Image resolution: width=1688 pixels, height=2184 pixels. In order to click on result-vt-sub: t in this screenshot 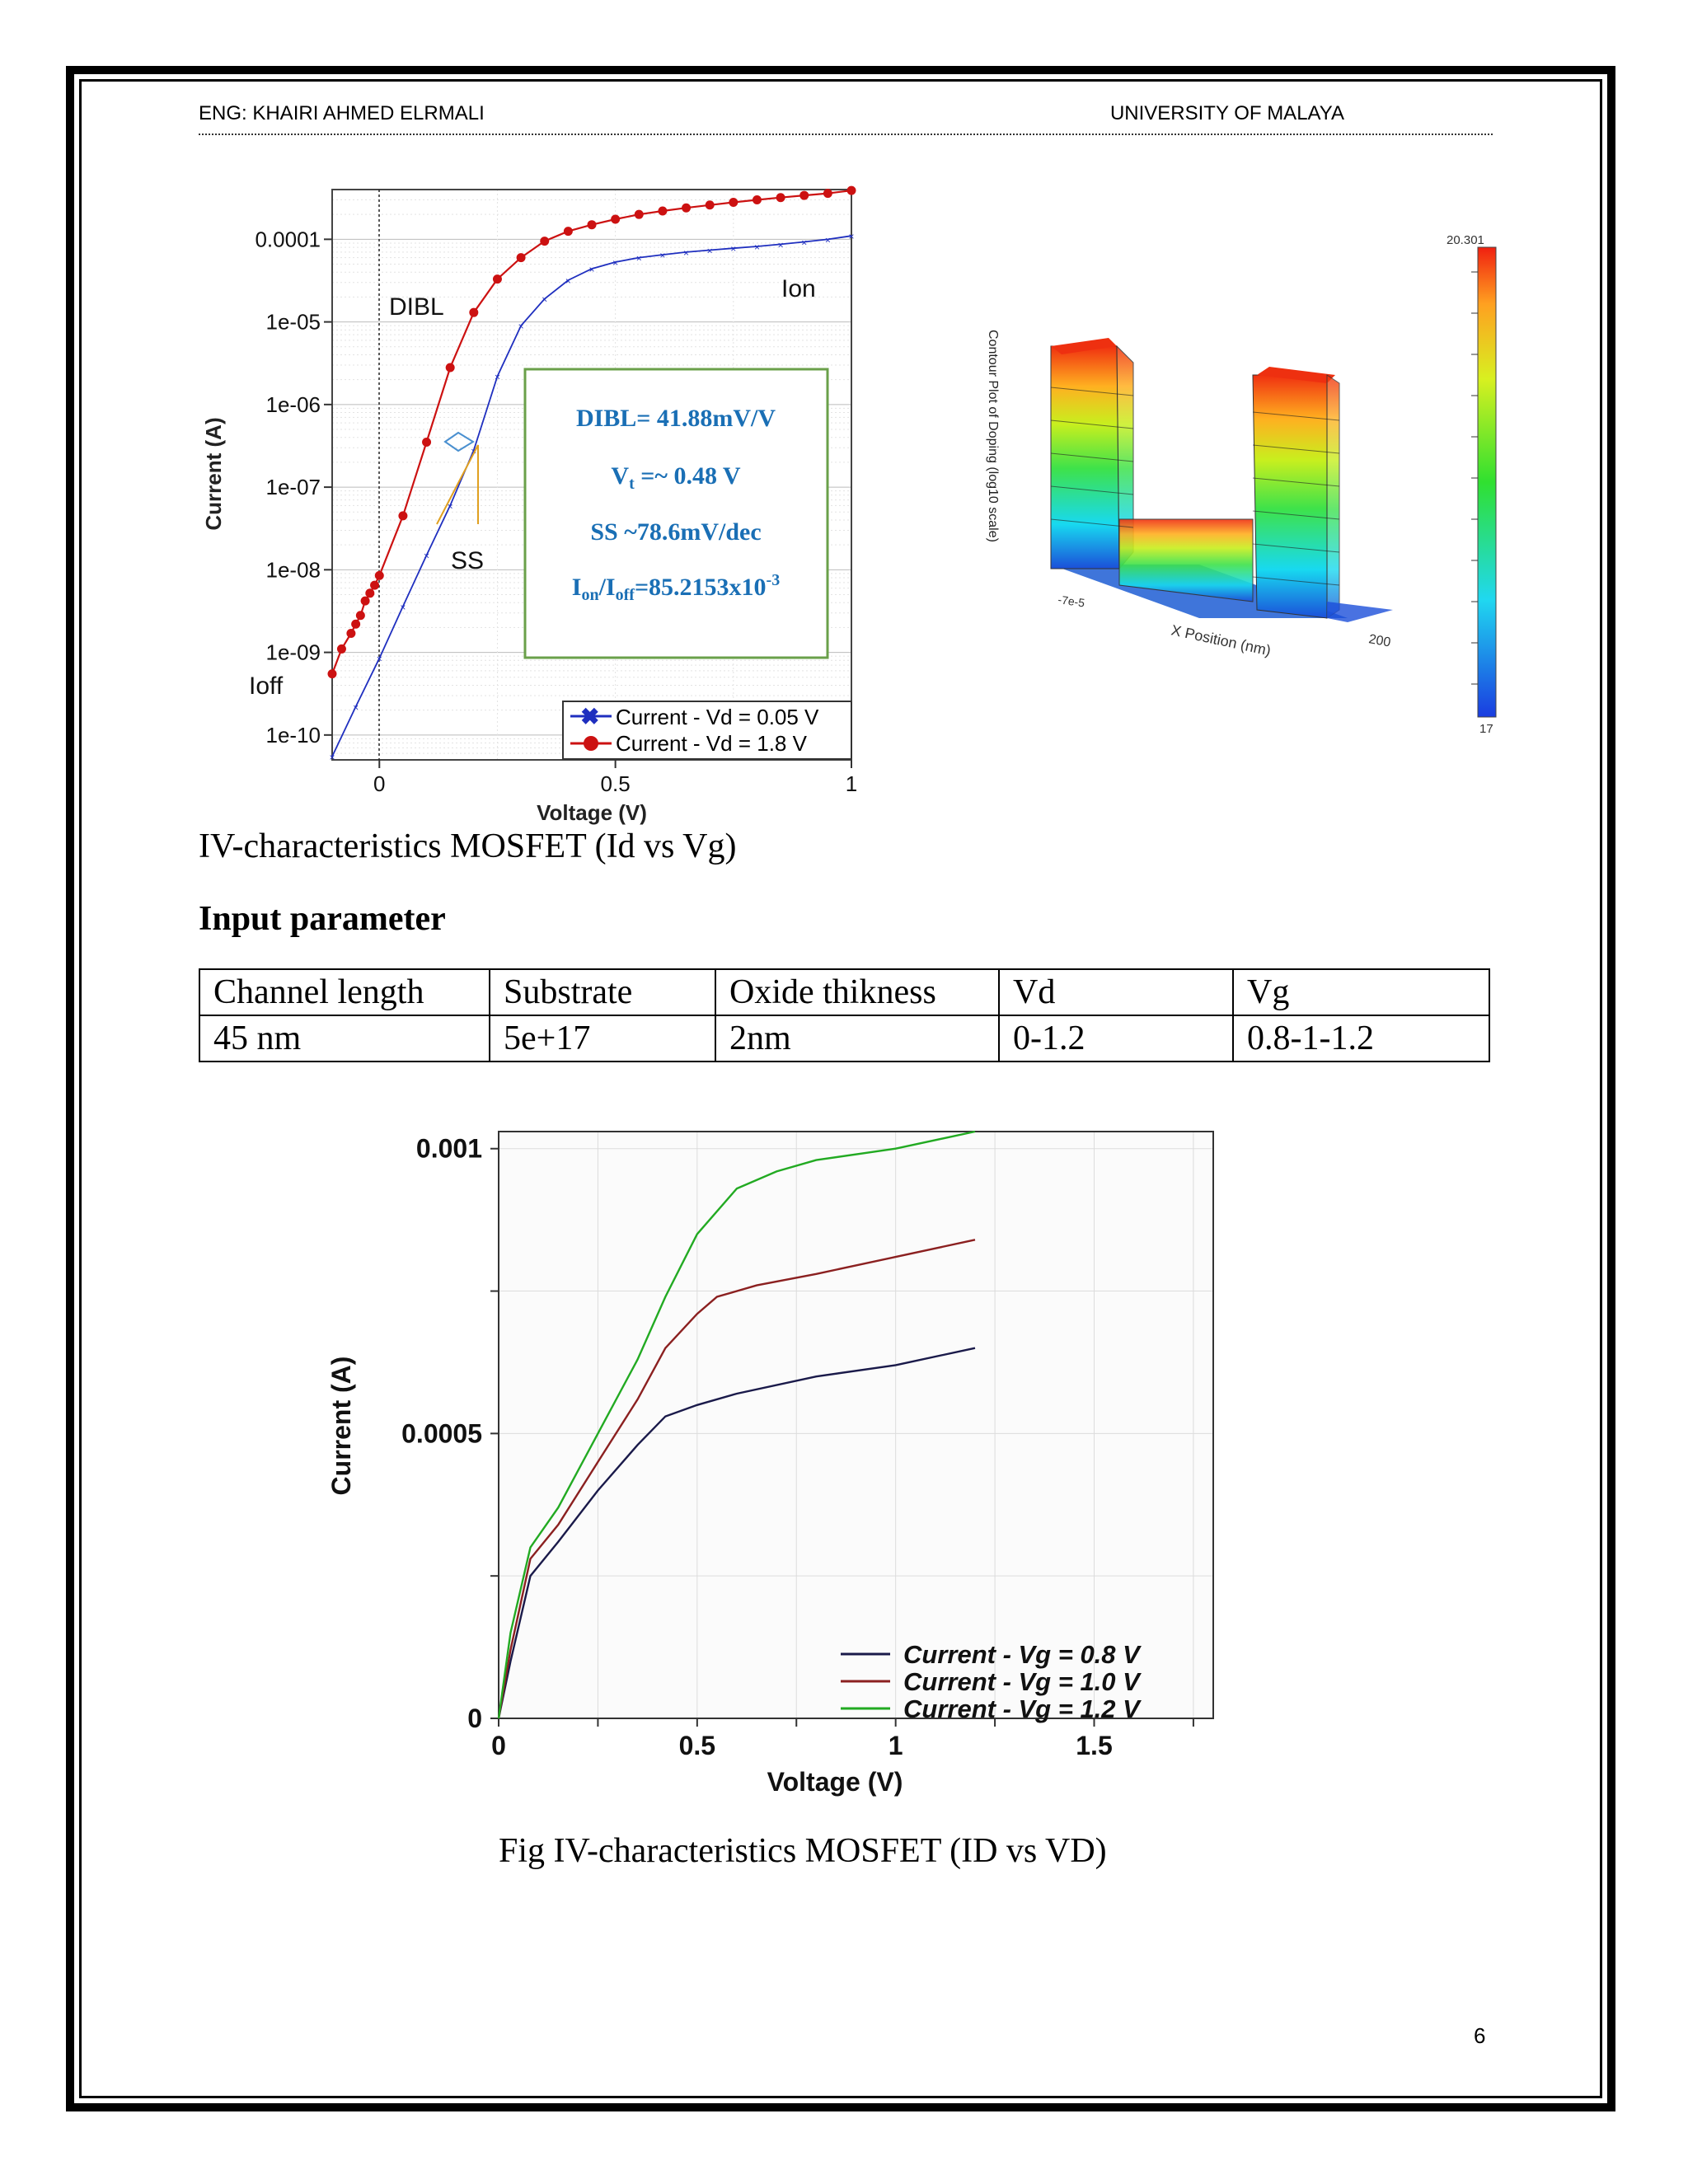, I will do `click(632, 484)`.